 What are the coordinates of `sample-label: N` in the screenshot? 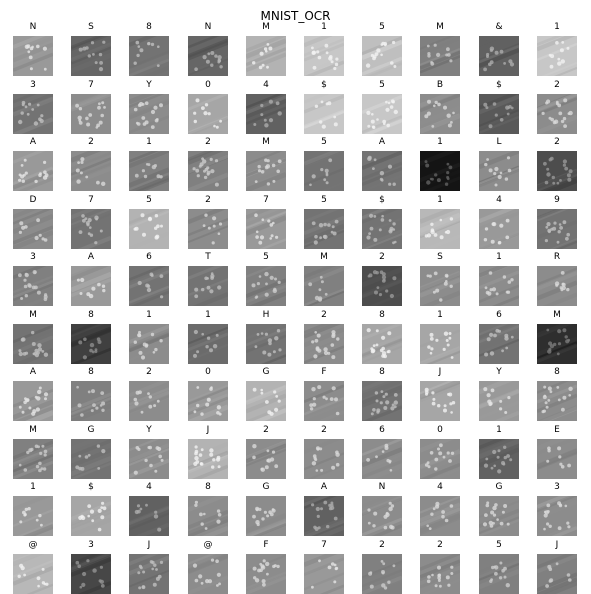 It's located at (208, 27).